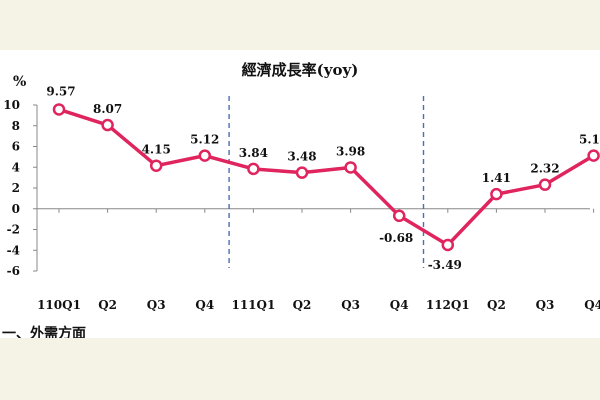  I want to click on y-tick-label: 4, so click(16, 167).